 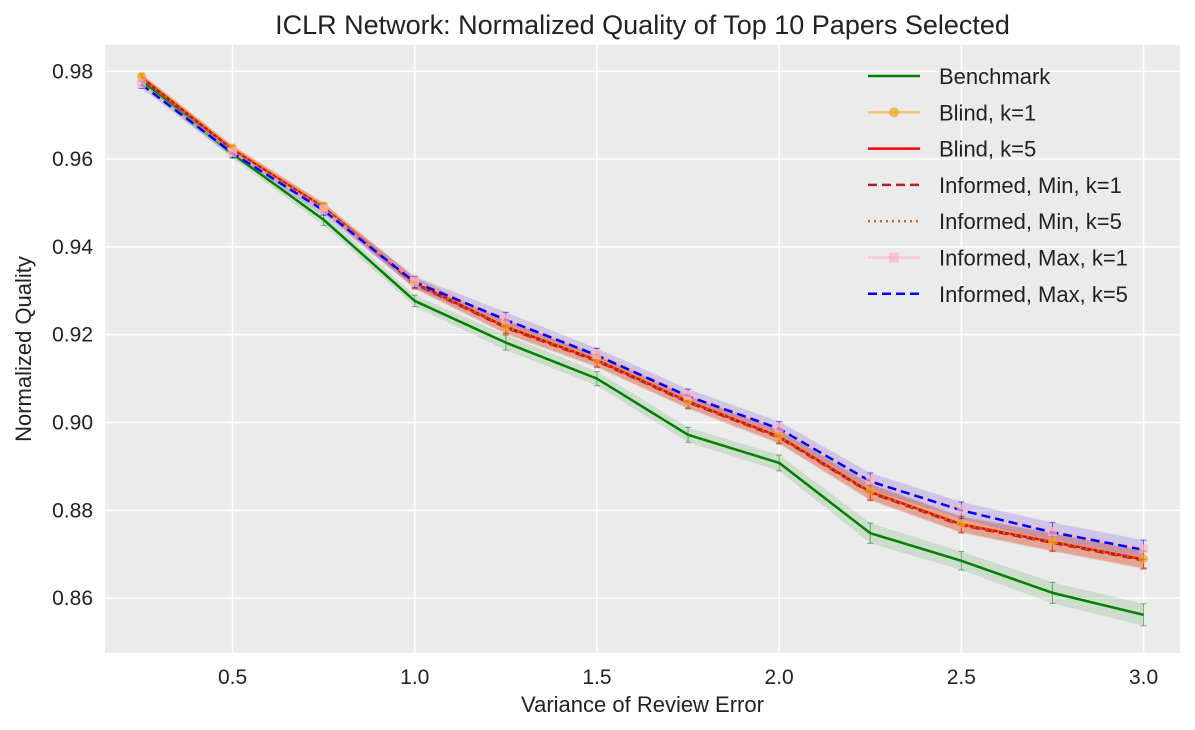 I want to click on legend-item-blind-k-1: Blind, k=1, so click(x=952, y=112).